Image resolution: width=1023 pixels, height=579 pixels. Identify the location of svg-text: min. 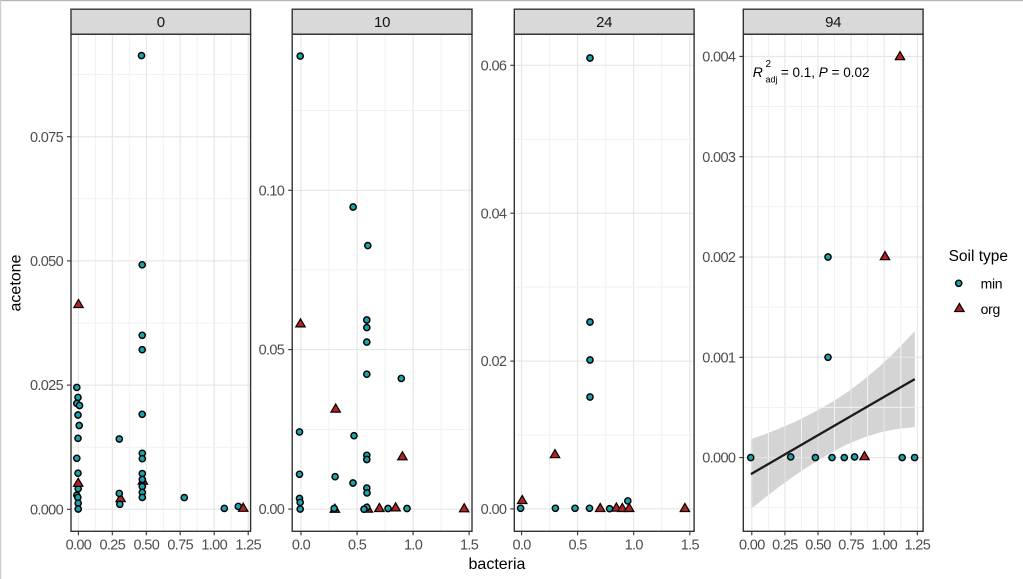
(992, 283).